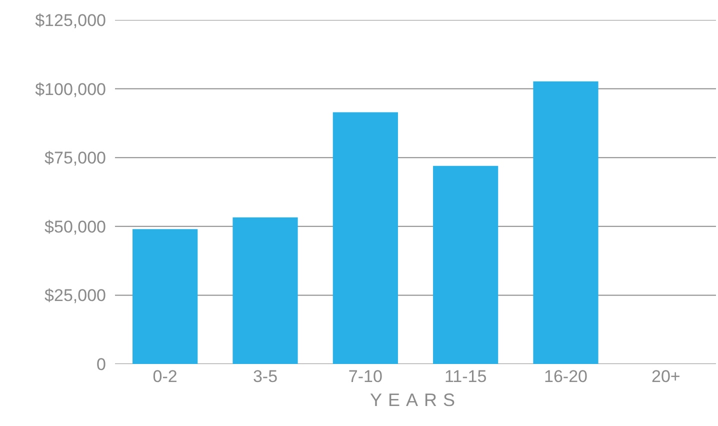 Image resolution: width=718 pixels, height=426 pixels. I want to click on y-tick-label: $25,000, so click(75, 296).